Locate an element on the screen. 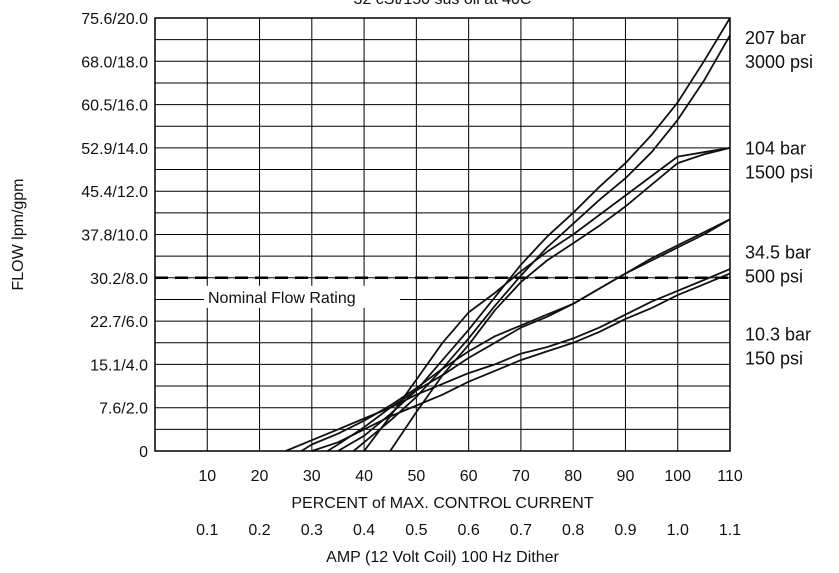 The width and height of the screenshot is (839, 573). nominal-flow-rating-label: Nominal Flow Rating is located at coordinates (282, 298).